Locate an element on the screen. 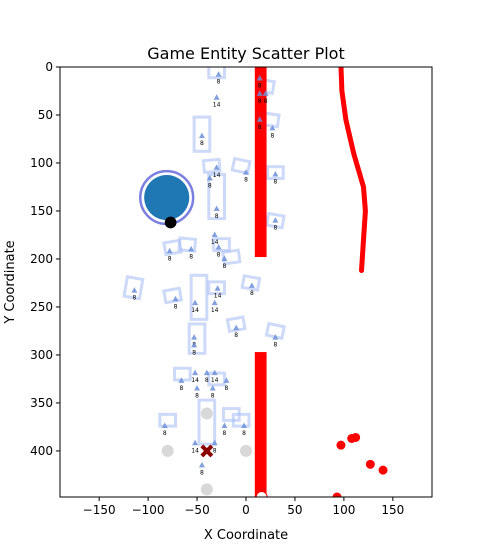 Image resolution: width=480 pixels, height=560 pixels. x-axis-label: X Coordinate is located at coordinates (246, 535).